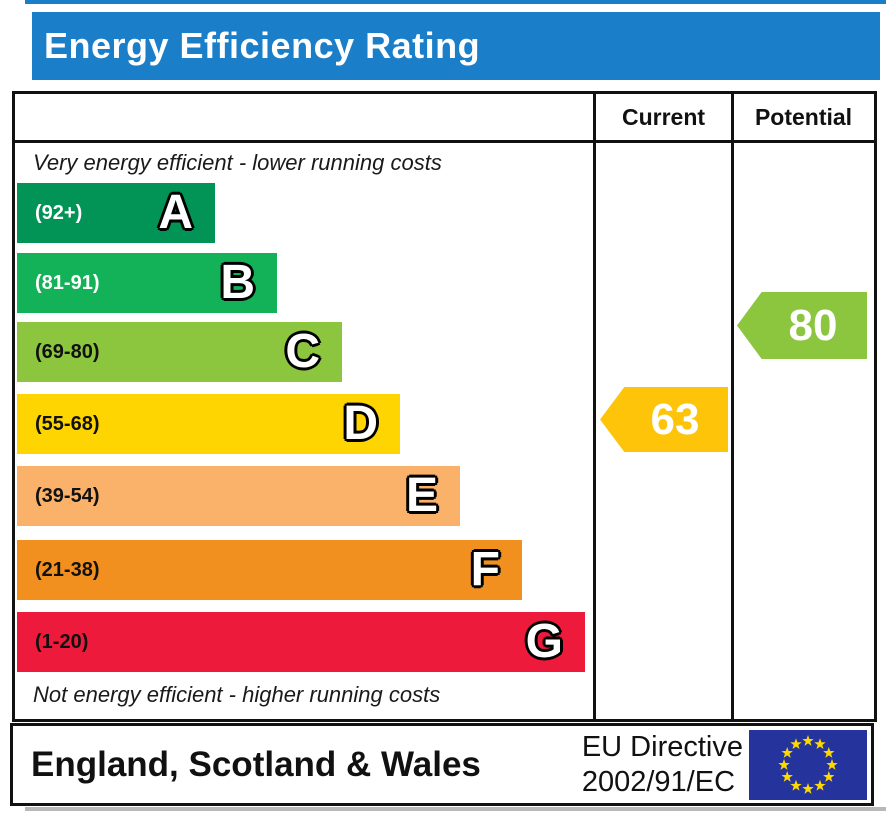 The height and width of the screenshot is (813, 886). What do you see at coordinates (732, 406) in the screenshot?
I see `column-divider-potential` at bounding box center [732, 406].